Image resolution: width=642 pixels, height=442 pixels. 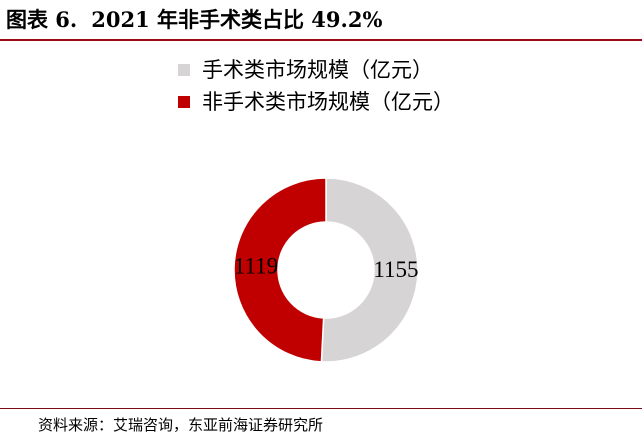 What do you see at coordinates (184, 102) in the screenshot?
I see `legend-swatch-nonsurgical` at bounding box center [184, 102].